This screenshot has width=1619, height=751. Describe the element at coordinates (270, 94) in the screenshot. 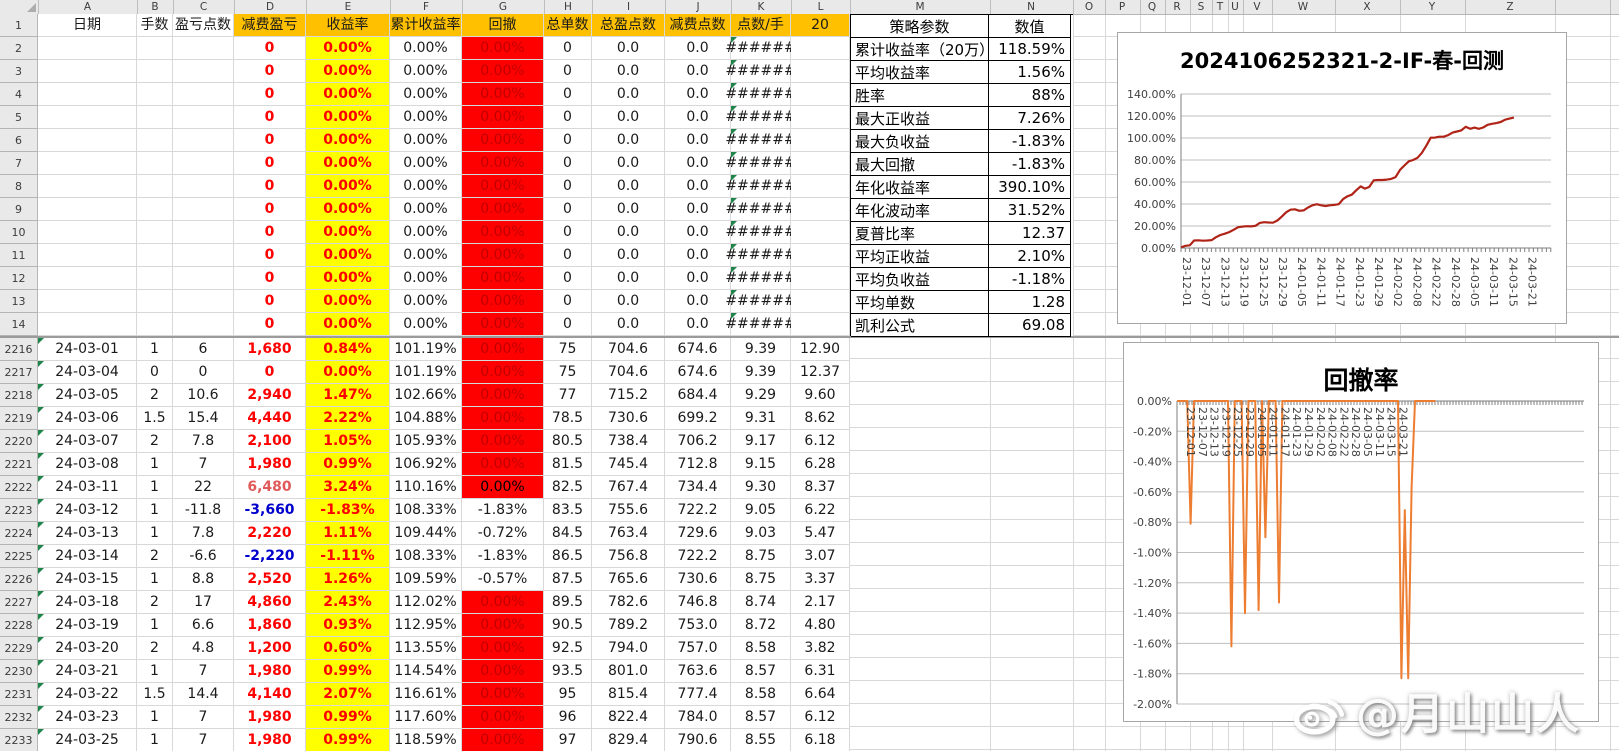

I see `cell-pnl: 0` at that location.